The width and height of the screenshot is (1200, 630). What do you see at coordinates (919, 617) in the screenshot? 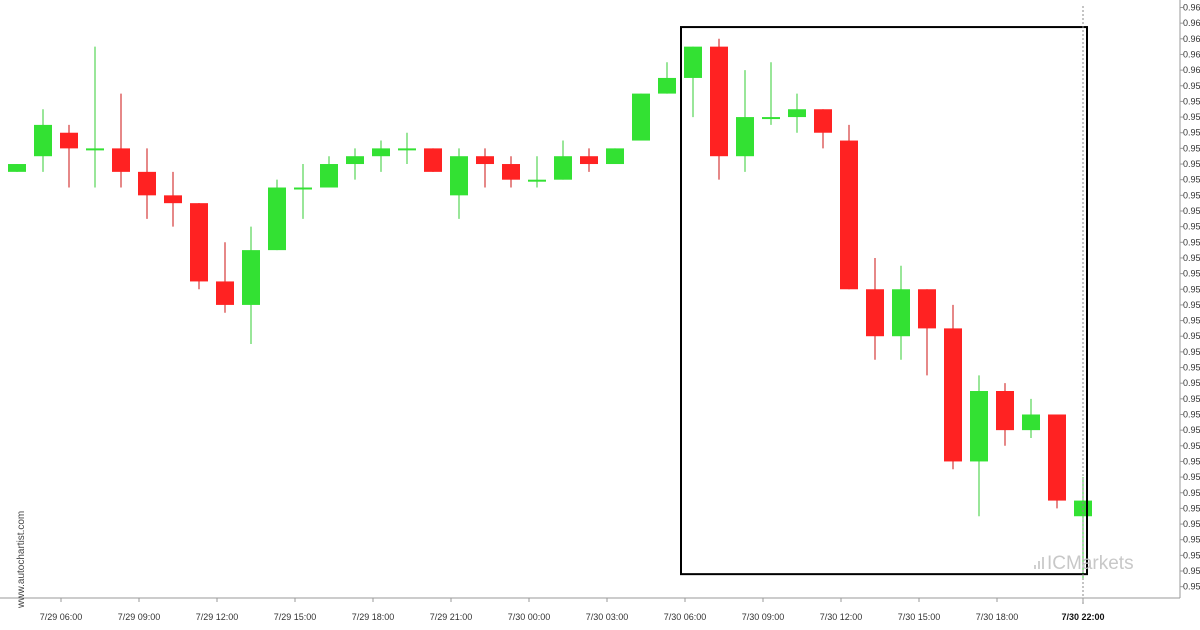
I see `x-tick-label: 7/30 15:00` at bounding box center [919, 617].